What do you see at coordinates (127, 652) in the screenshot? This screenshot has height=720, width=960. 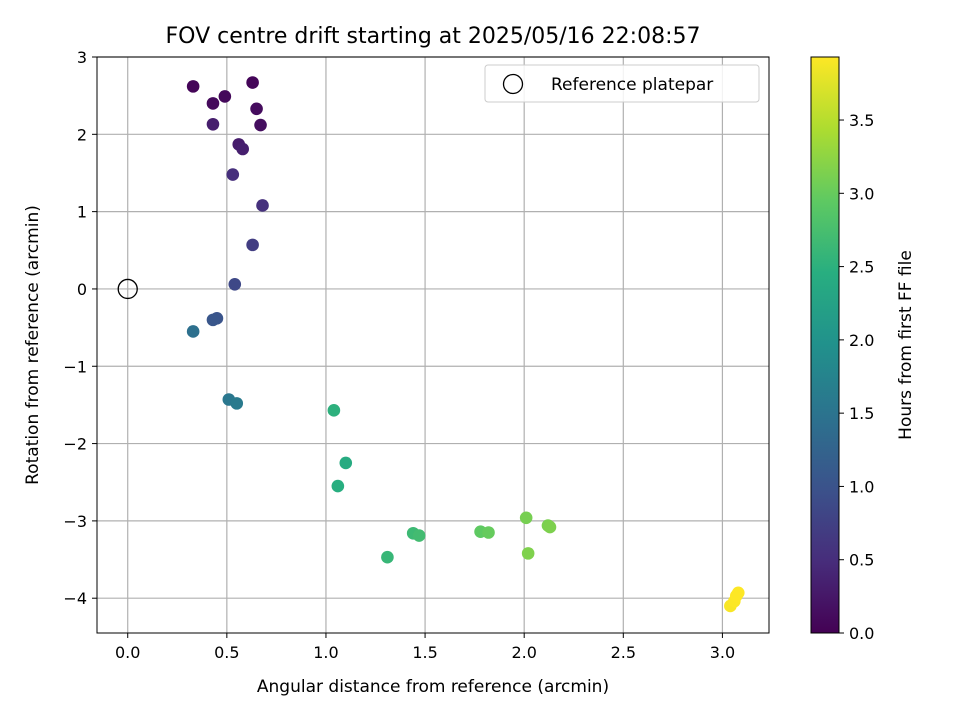 I see `x-tick-label: 0.0` at bounding box center [127, 652].